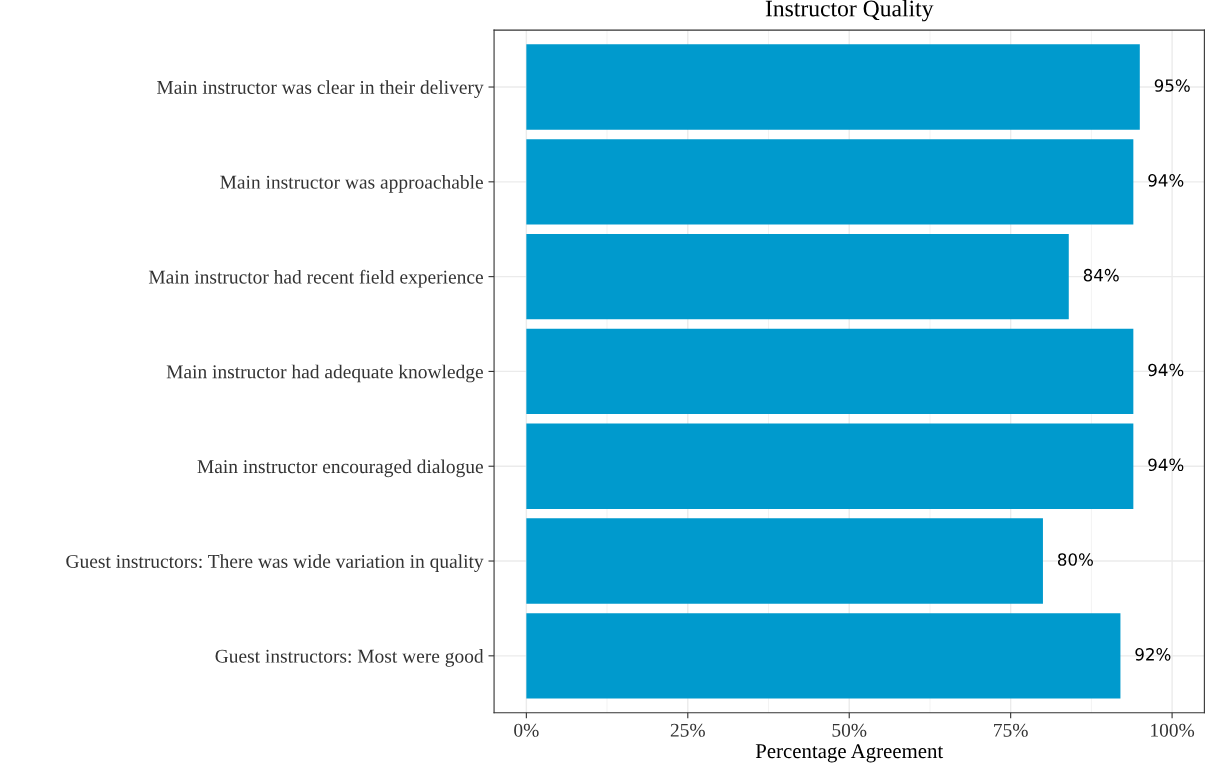  What do you see at coordinates (315, 278) in the screenshot?
I see `y-tick-label: Main instructor had recent field experience` at bounding box center [315, 278].